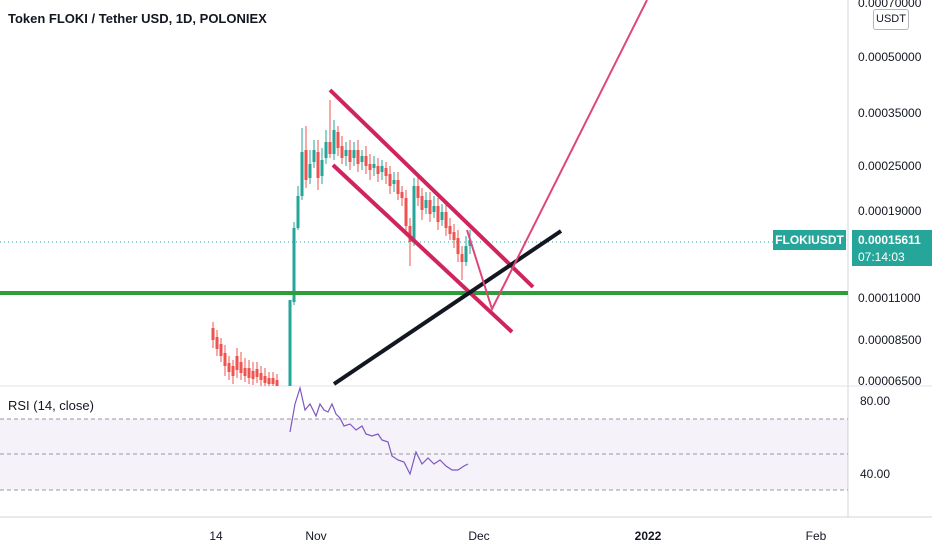 This screenshot has width=932, height=555. What do you see at coordinates (875, 401) in the screenshot?
I see `rsi-tick: 80.00` at bounding box center [875, 401].